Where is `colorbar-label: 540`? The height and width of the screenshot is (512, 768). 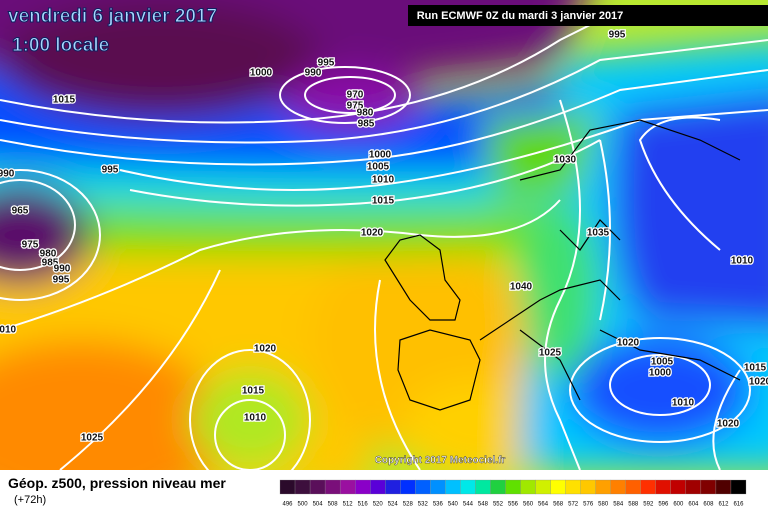
colorbar-label: 540 is located at coordinates (453, 505).